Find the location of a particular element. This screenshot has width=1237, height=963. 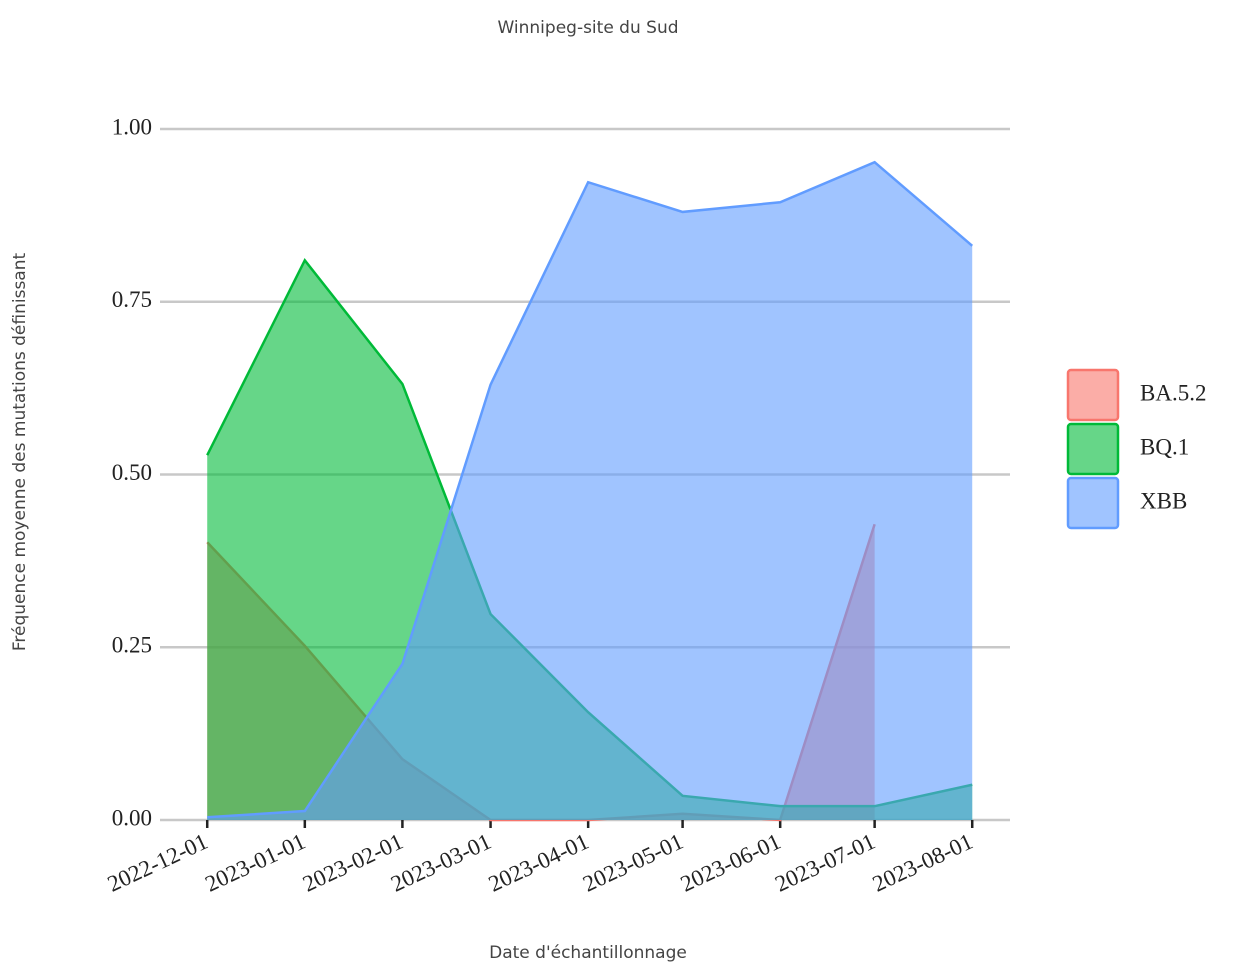

y-tick-label: 1.00 is located at coordinates (132, 126).